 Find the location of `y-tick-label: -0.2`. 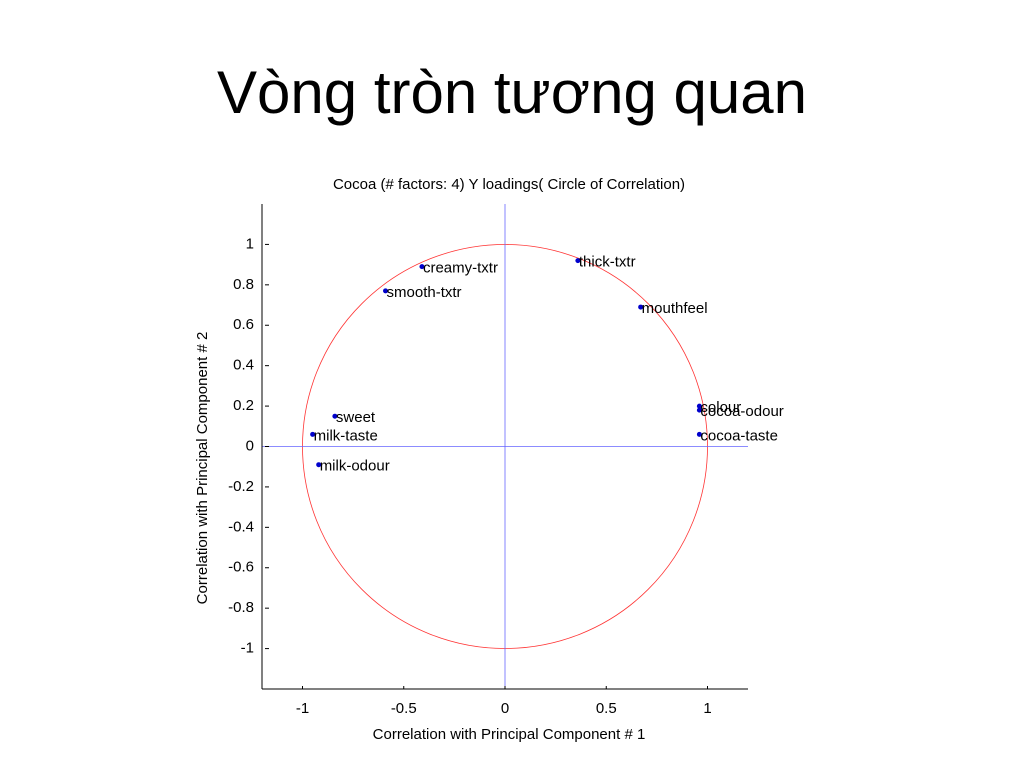

y-tick-label: -0.2 is located at coordinates (241, 486).